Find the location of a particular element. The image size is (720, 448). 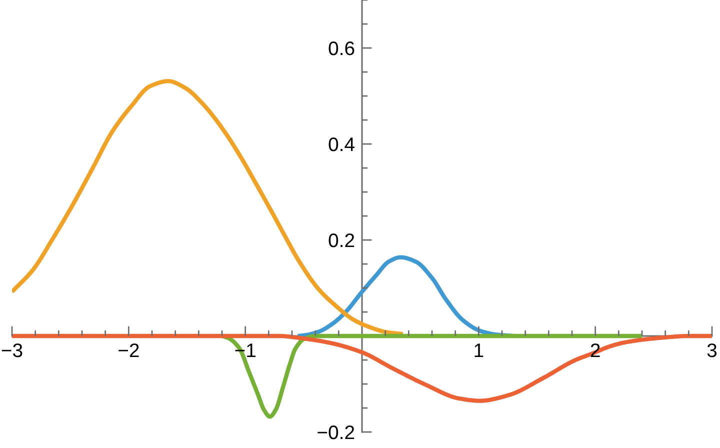

x-tick-label: −2 is located at coordinates (128, 350).